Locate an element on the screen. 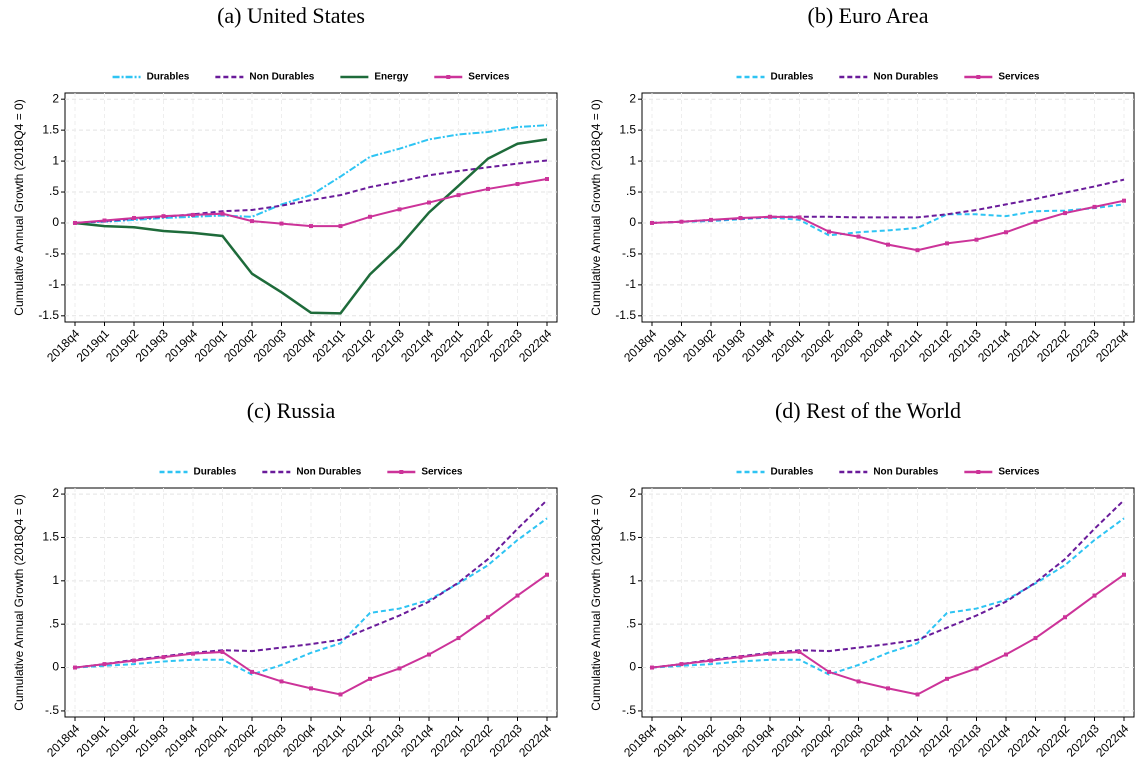 Image resolution: width=1135 pixels, height=770 pixels. y-tick-label: 0 is located at coordinates (632, 667).